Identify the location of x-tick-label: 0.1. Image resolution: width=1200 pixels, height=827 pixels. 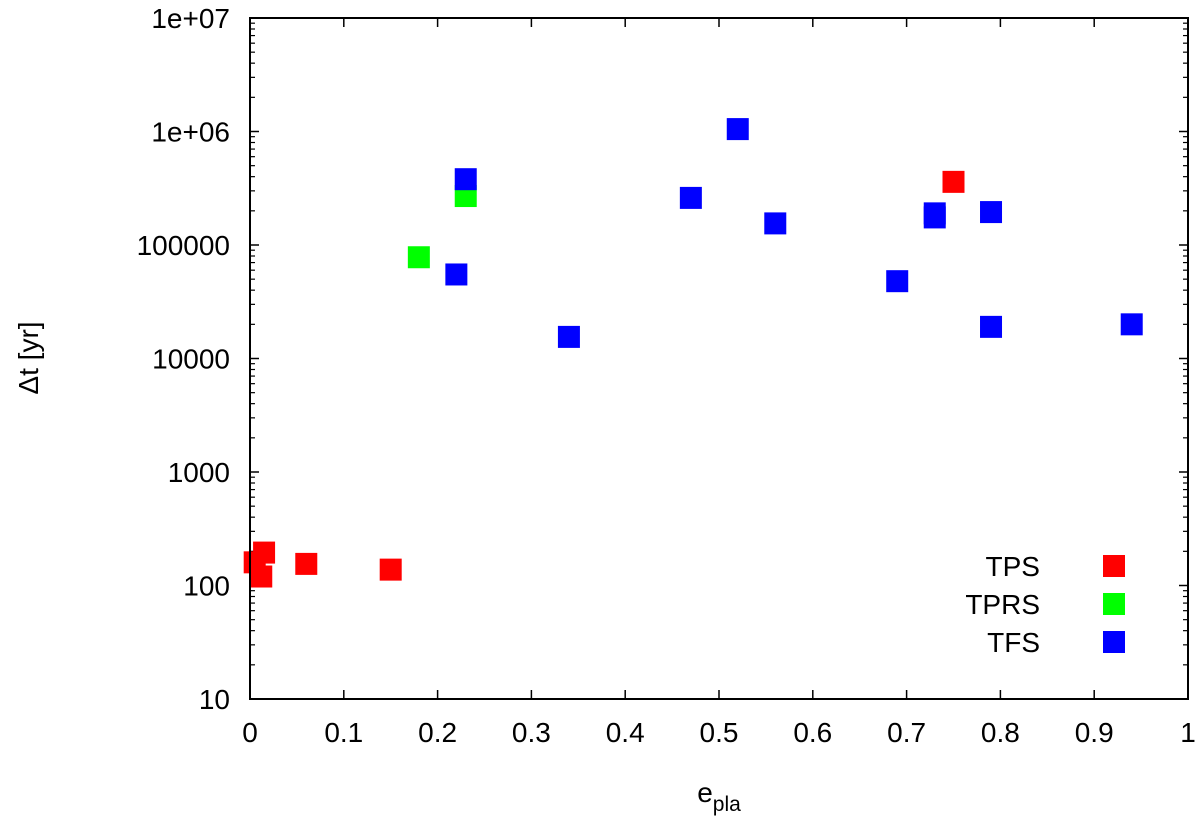
(343, 732).